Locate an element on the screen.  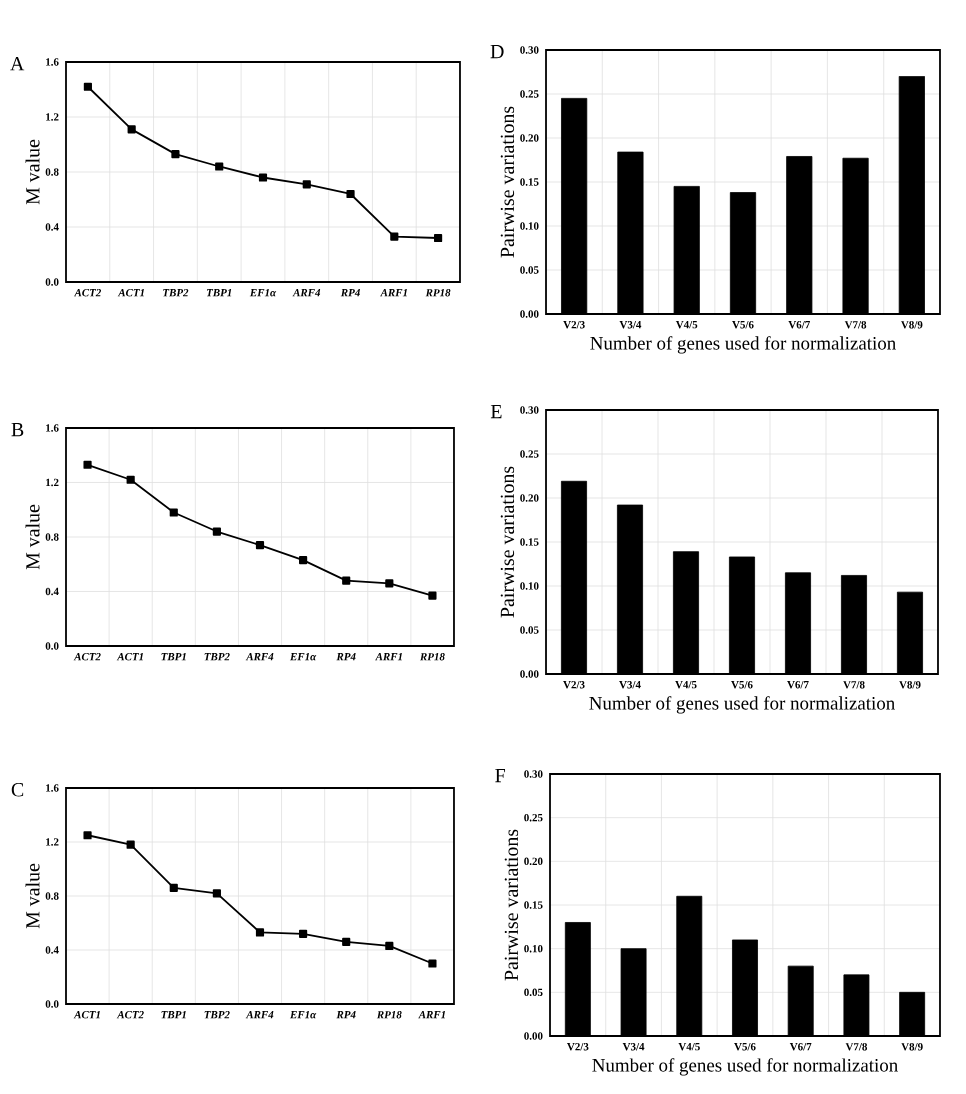
chart-title: E is located at coordinates (496, 412).